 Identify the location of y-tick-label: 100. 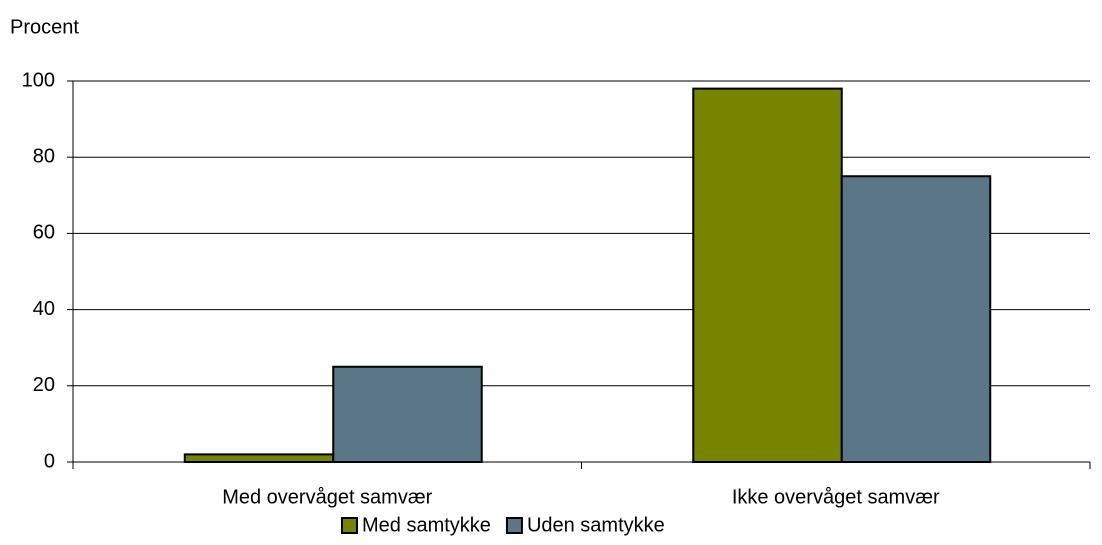
(38, 80).